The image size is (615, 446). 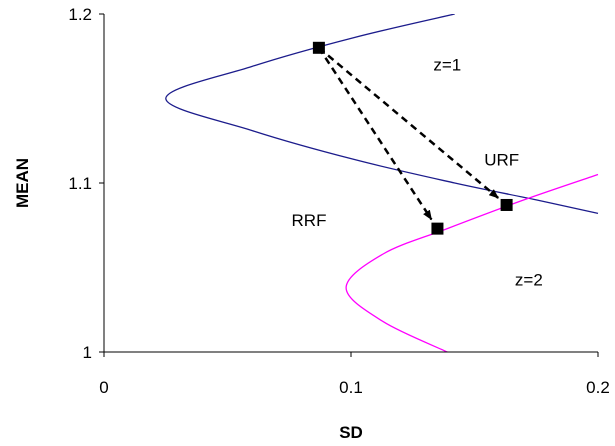 What do you see at coordinates (80, 14) in the screenshot?
I see `y-tick-label: 1.2` at bounding box center [80, 14].